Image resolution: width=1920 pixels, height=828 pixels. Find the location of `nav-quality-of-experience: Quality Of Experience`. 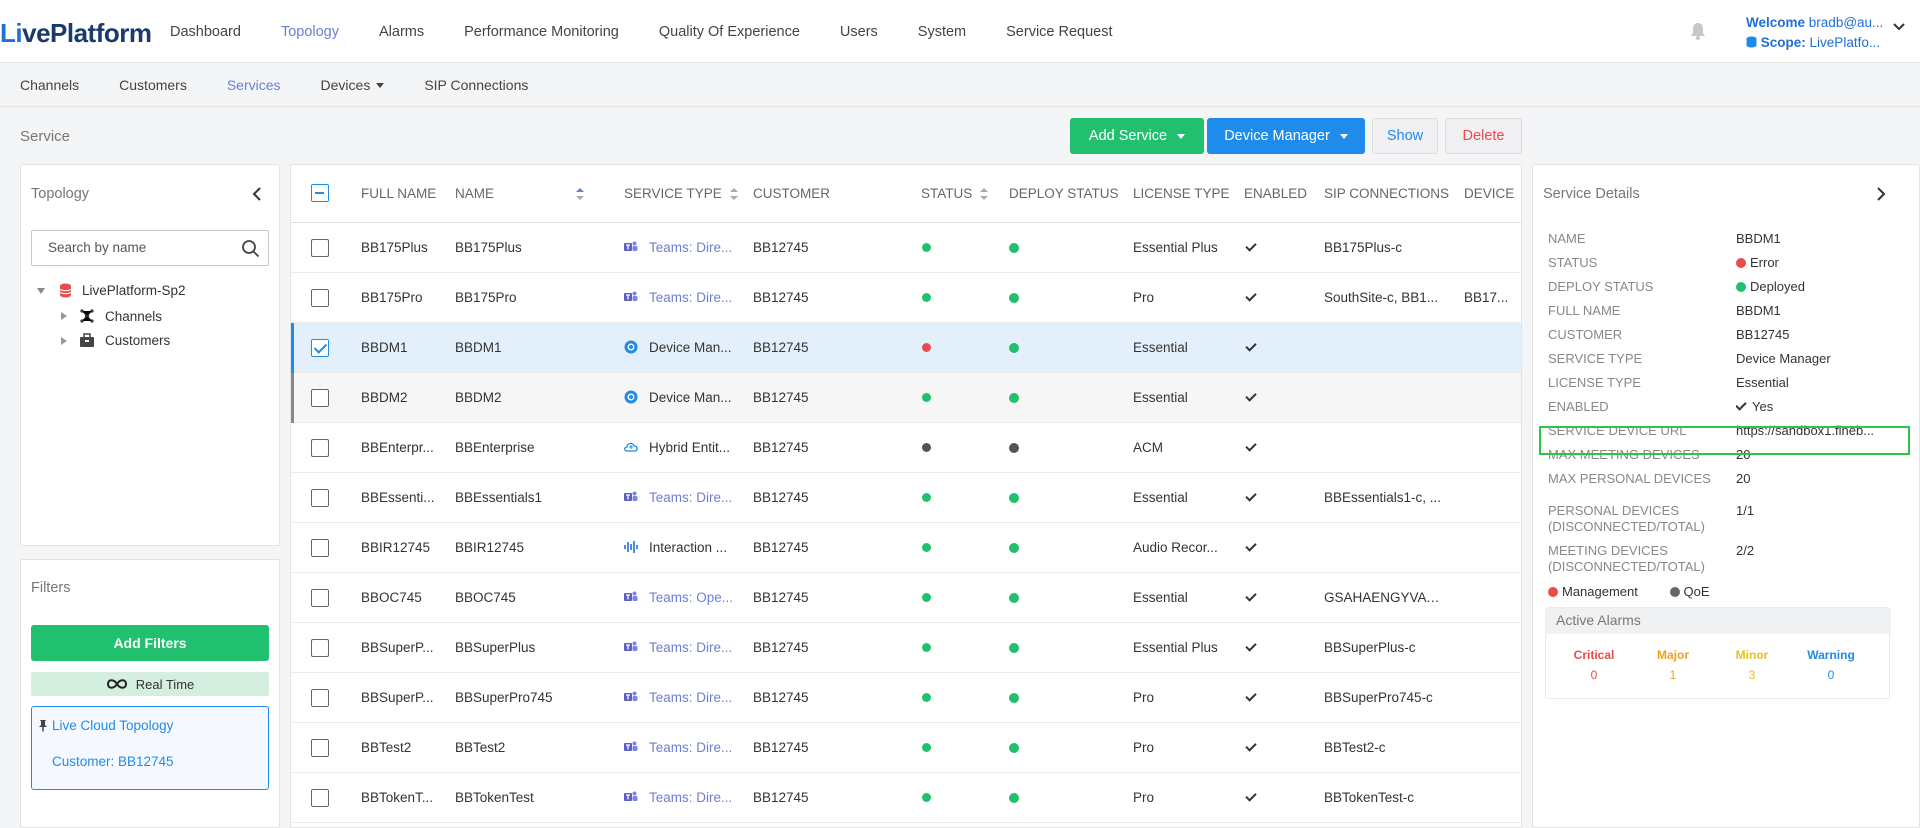

nav-quality-of-experience: Quality Of Experience is located at coordinates (729, 31).